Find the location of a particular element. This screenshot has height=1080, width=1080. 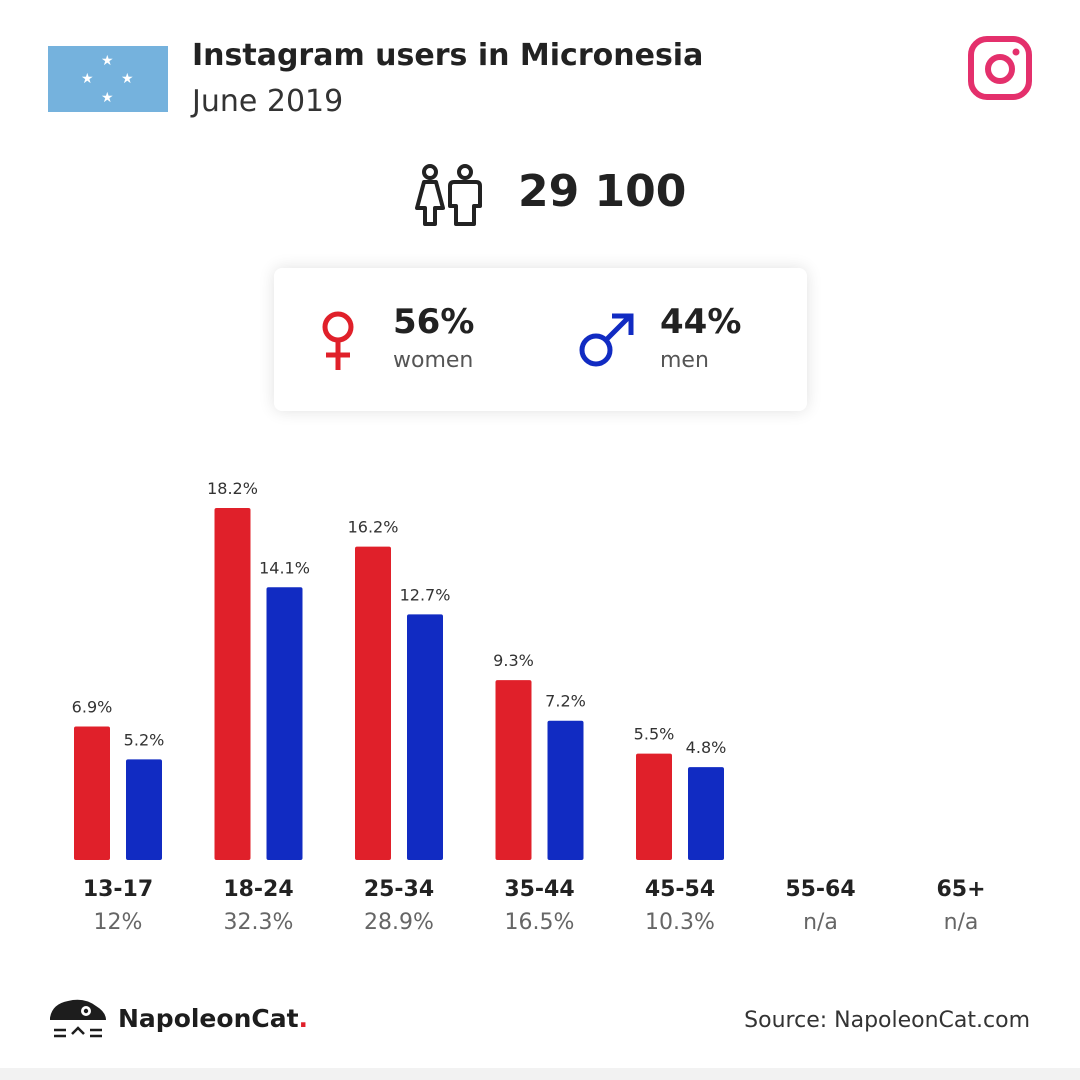

instagram-icon is located at coordinates (1000, 68).